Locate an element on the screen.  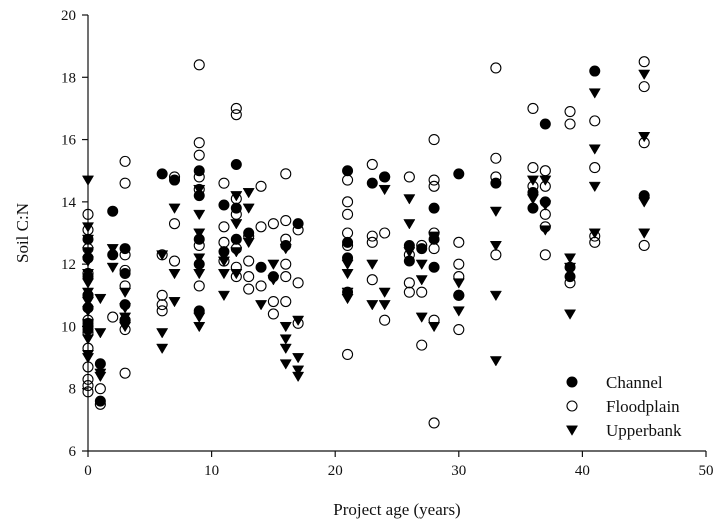
x-tick-label: 20 is located at coordinates (335, 471).